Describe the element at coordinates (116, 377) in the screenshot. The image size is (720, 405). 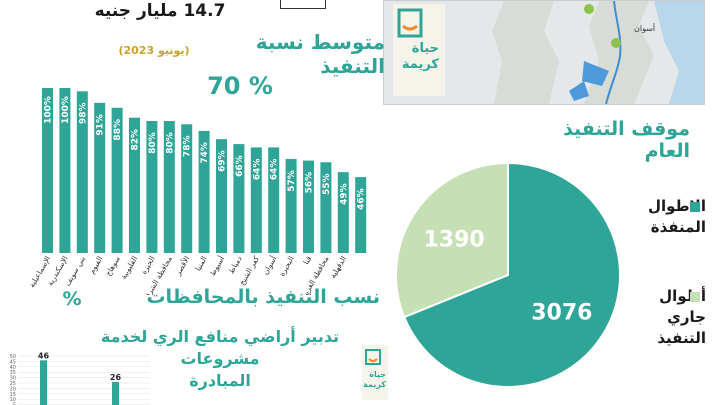
I see `irr-bar-value-label: 26` at that location.